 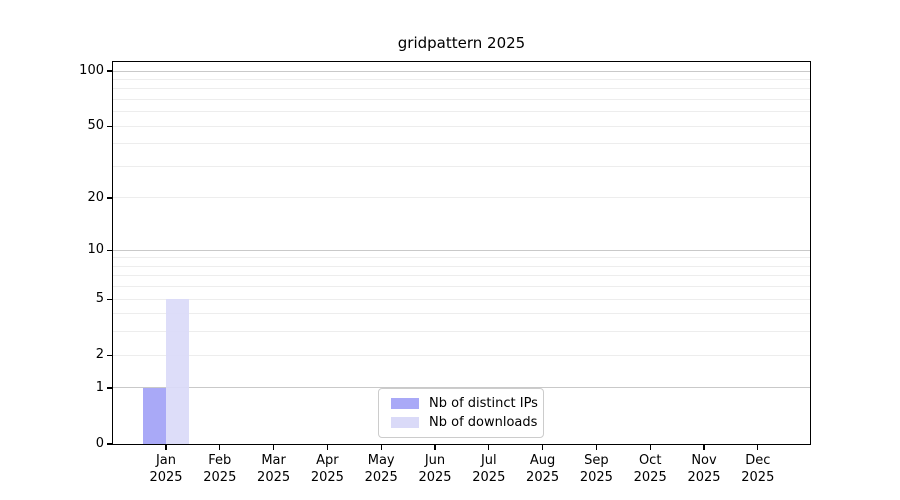 What do you see at coordinates (273, 460) in the screenshot?
I see `x-tick-month: Mar` at bounding box center [273, 460].